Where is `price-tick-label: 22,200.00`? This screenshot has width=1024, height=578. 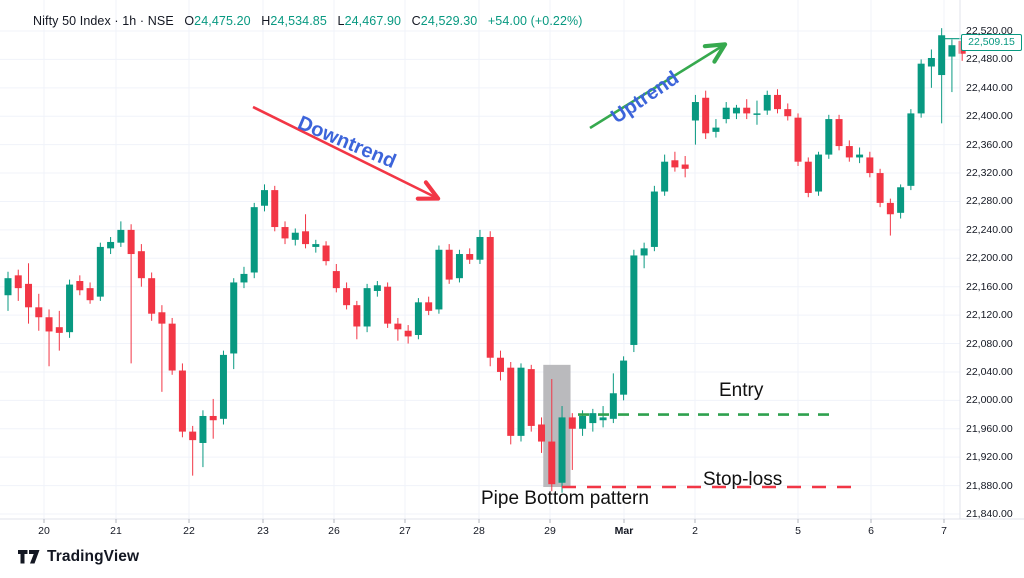
price-tick-label: 22,200.00 is located at coordinates (989, 258).